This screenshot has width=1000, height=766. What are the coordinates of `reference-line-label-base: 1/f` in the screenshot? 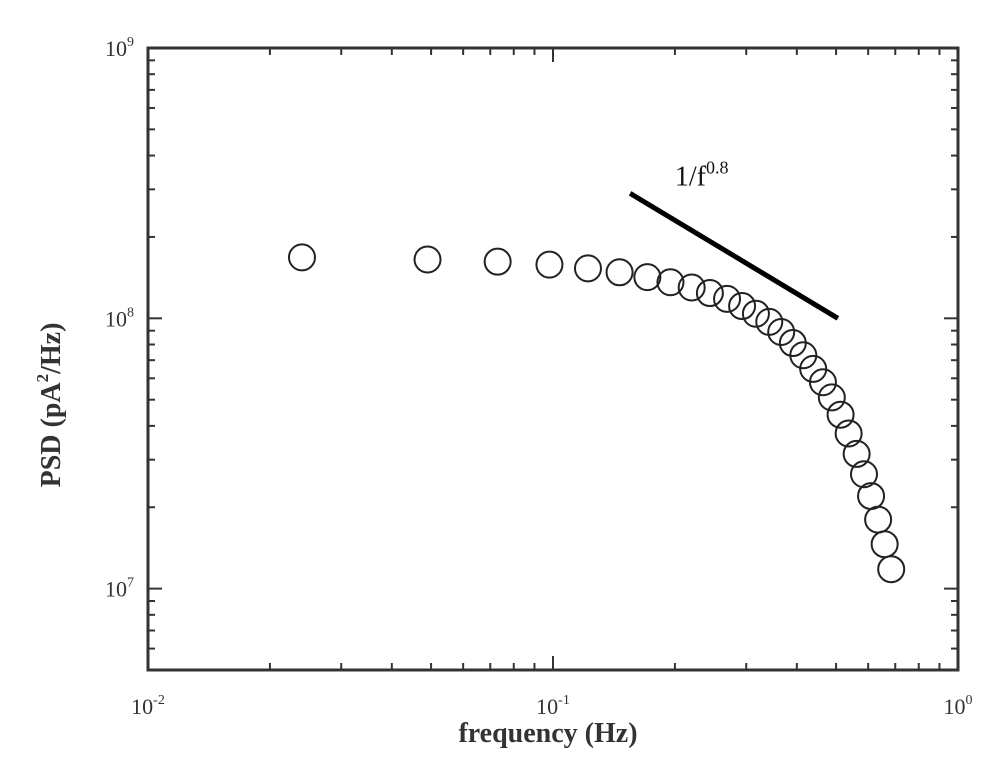 It's located at (691, 176).